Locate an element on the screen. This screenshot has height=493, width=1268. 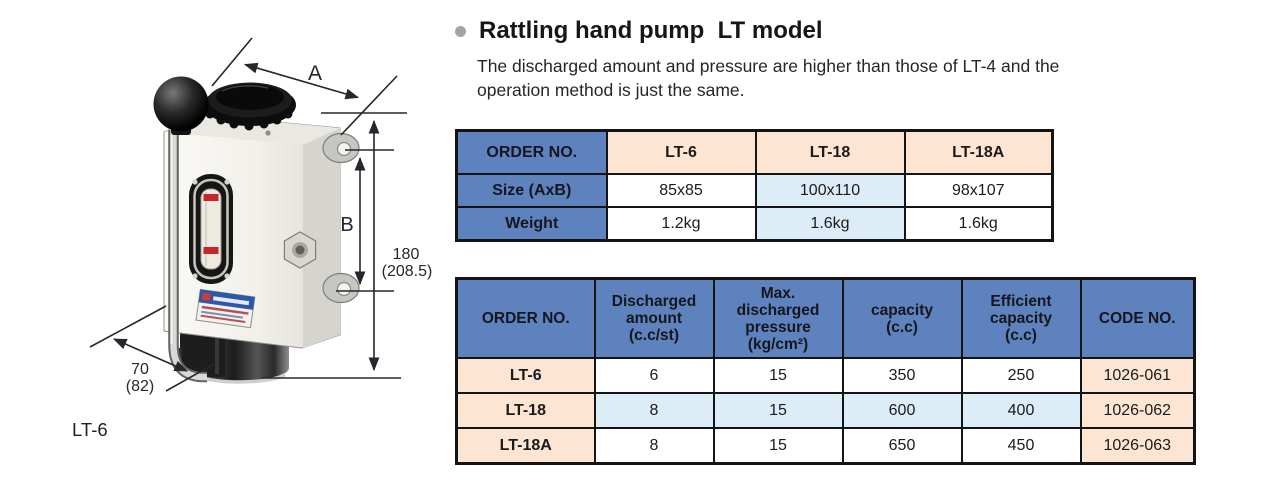
perf-value-cell: 400 is located at coordinates (1021, 410).